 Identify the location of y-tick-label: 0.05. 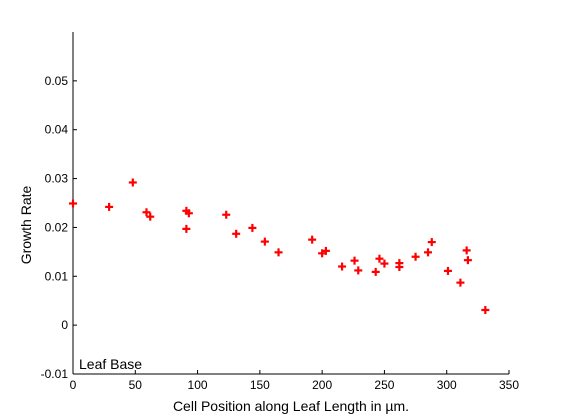
(57, 81).